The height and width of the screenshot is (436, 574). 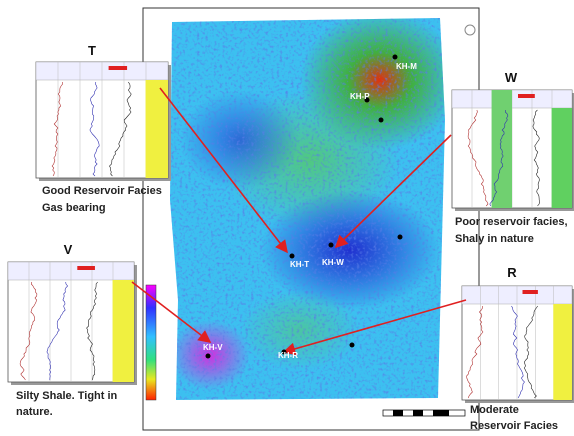 I want to click on well-label: KH-M, so click(x=406, y=66).